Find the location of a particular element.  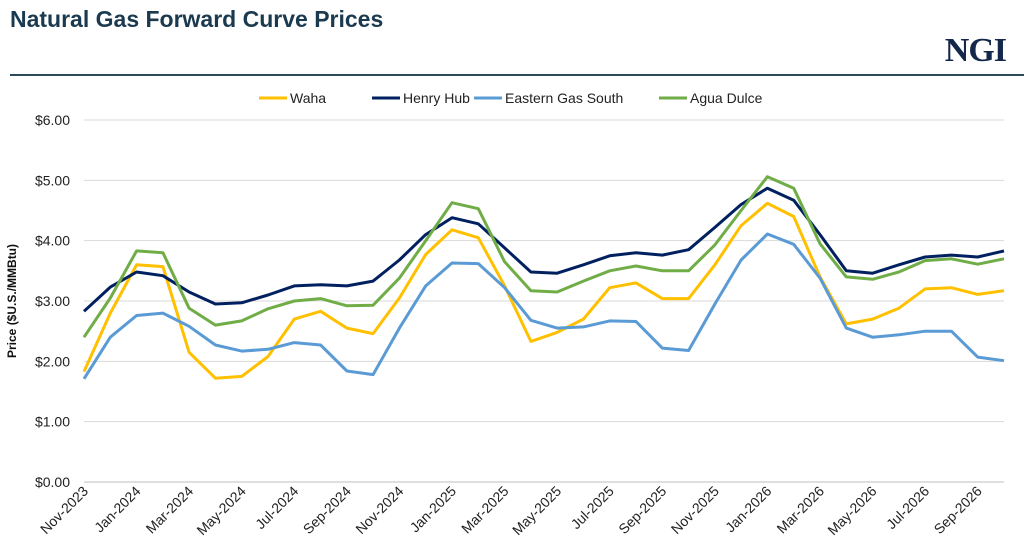

y-tick-label: $2.00 is located at coordinates (52, 361).